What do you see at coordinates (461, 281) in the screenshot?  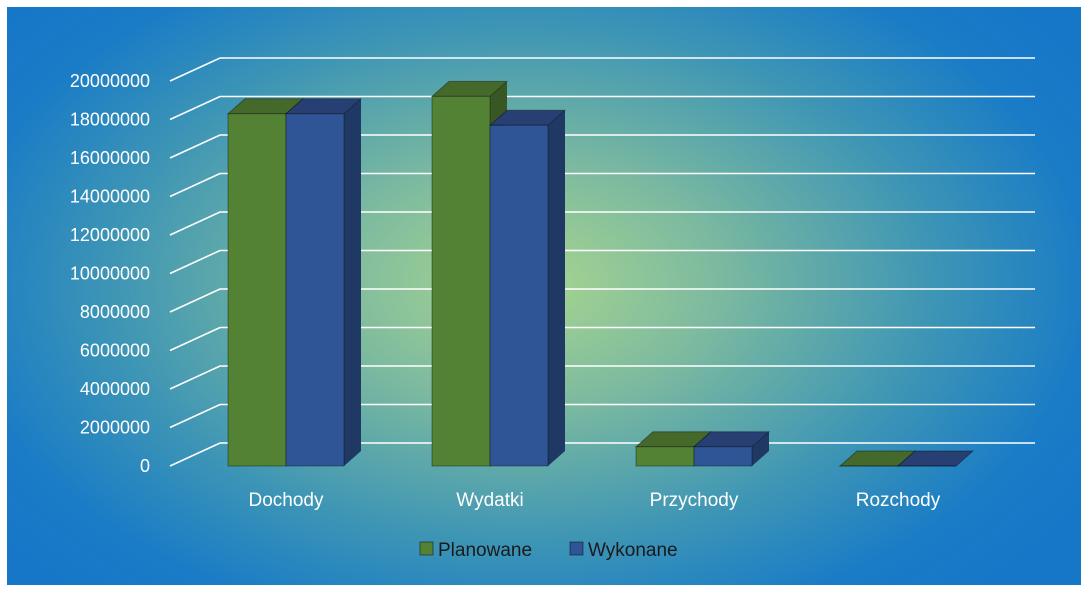 I see `bar-planowane-wydatki` at bounding box center [461, 281].